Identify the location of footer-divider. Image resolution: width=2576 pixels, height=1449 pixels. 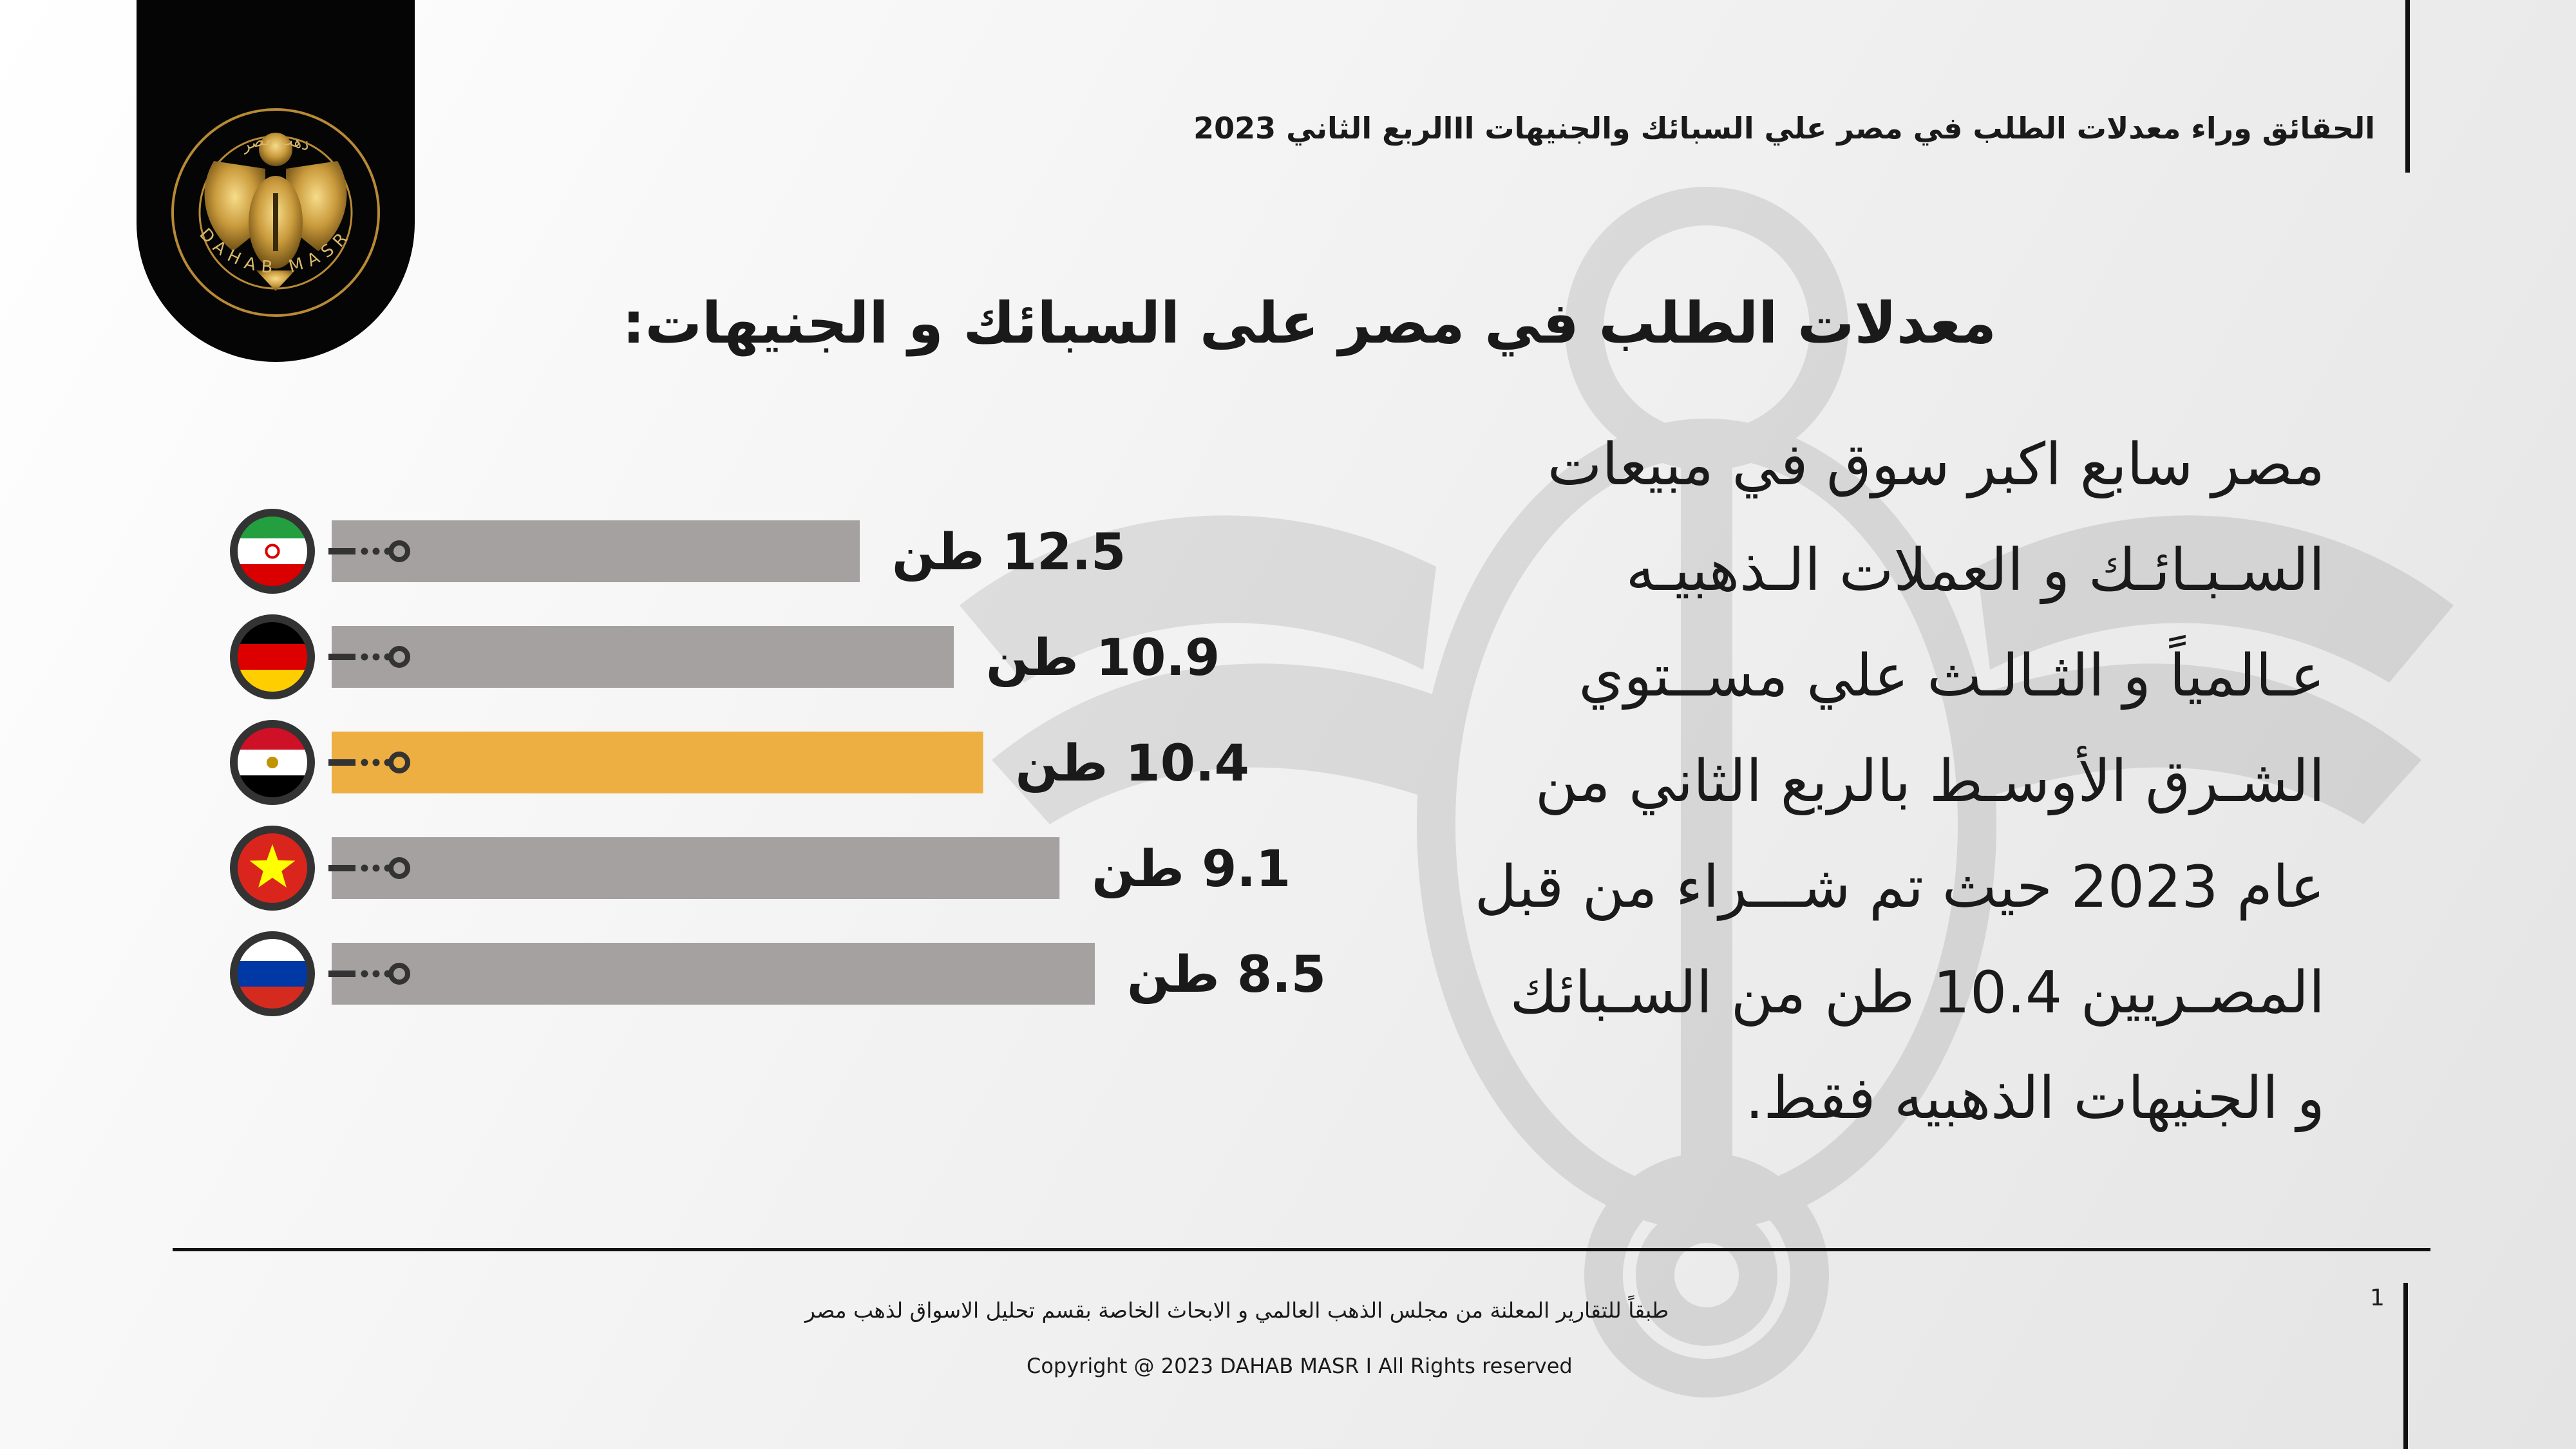
(1301, 1250).